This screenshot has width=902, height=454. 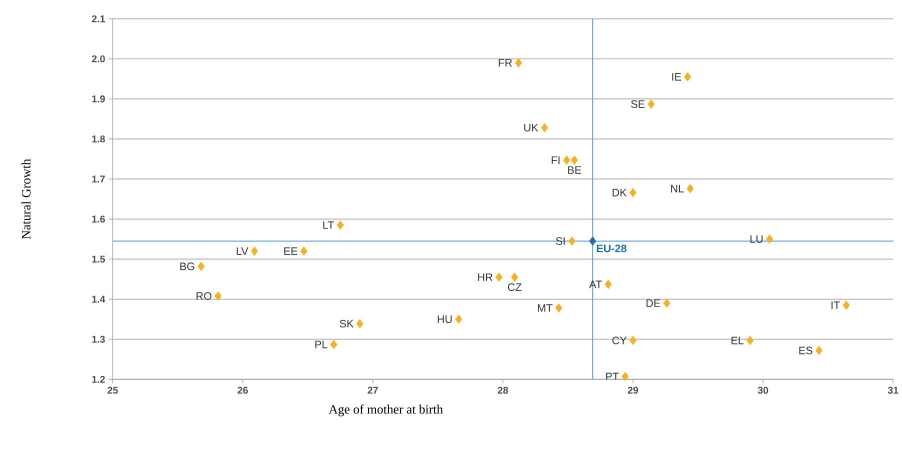 What do you see at coordinates (556, 160) in the screenshot?
I see `annotation: FI` at bounding box center [556, 160].